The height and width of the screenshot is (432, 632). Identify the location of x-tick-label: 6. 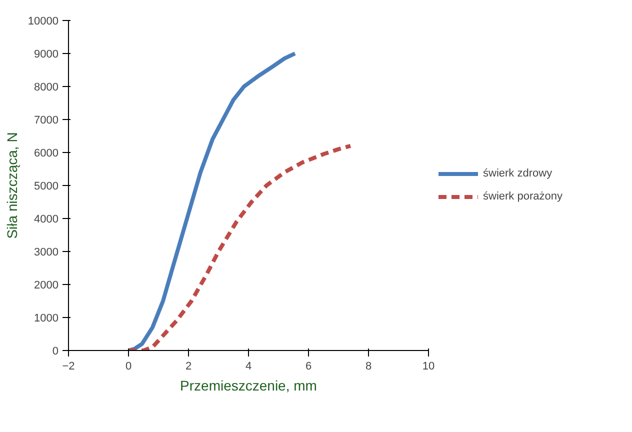
(308, 366).